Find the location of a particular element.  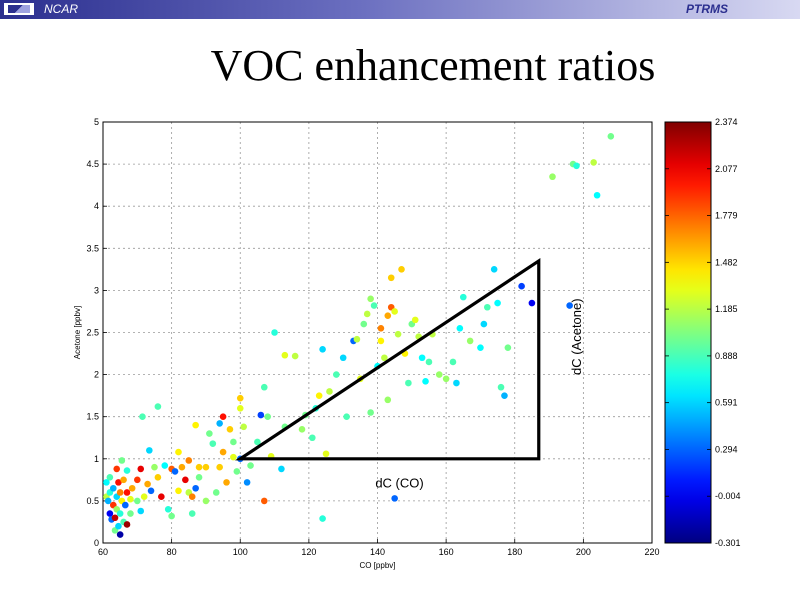

x-tick-label: 180 is located at coordinates (514, 552).